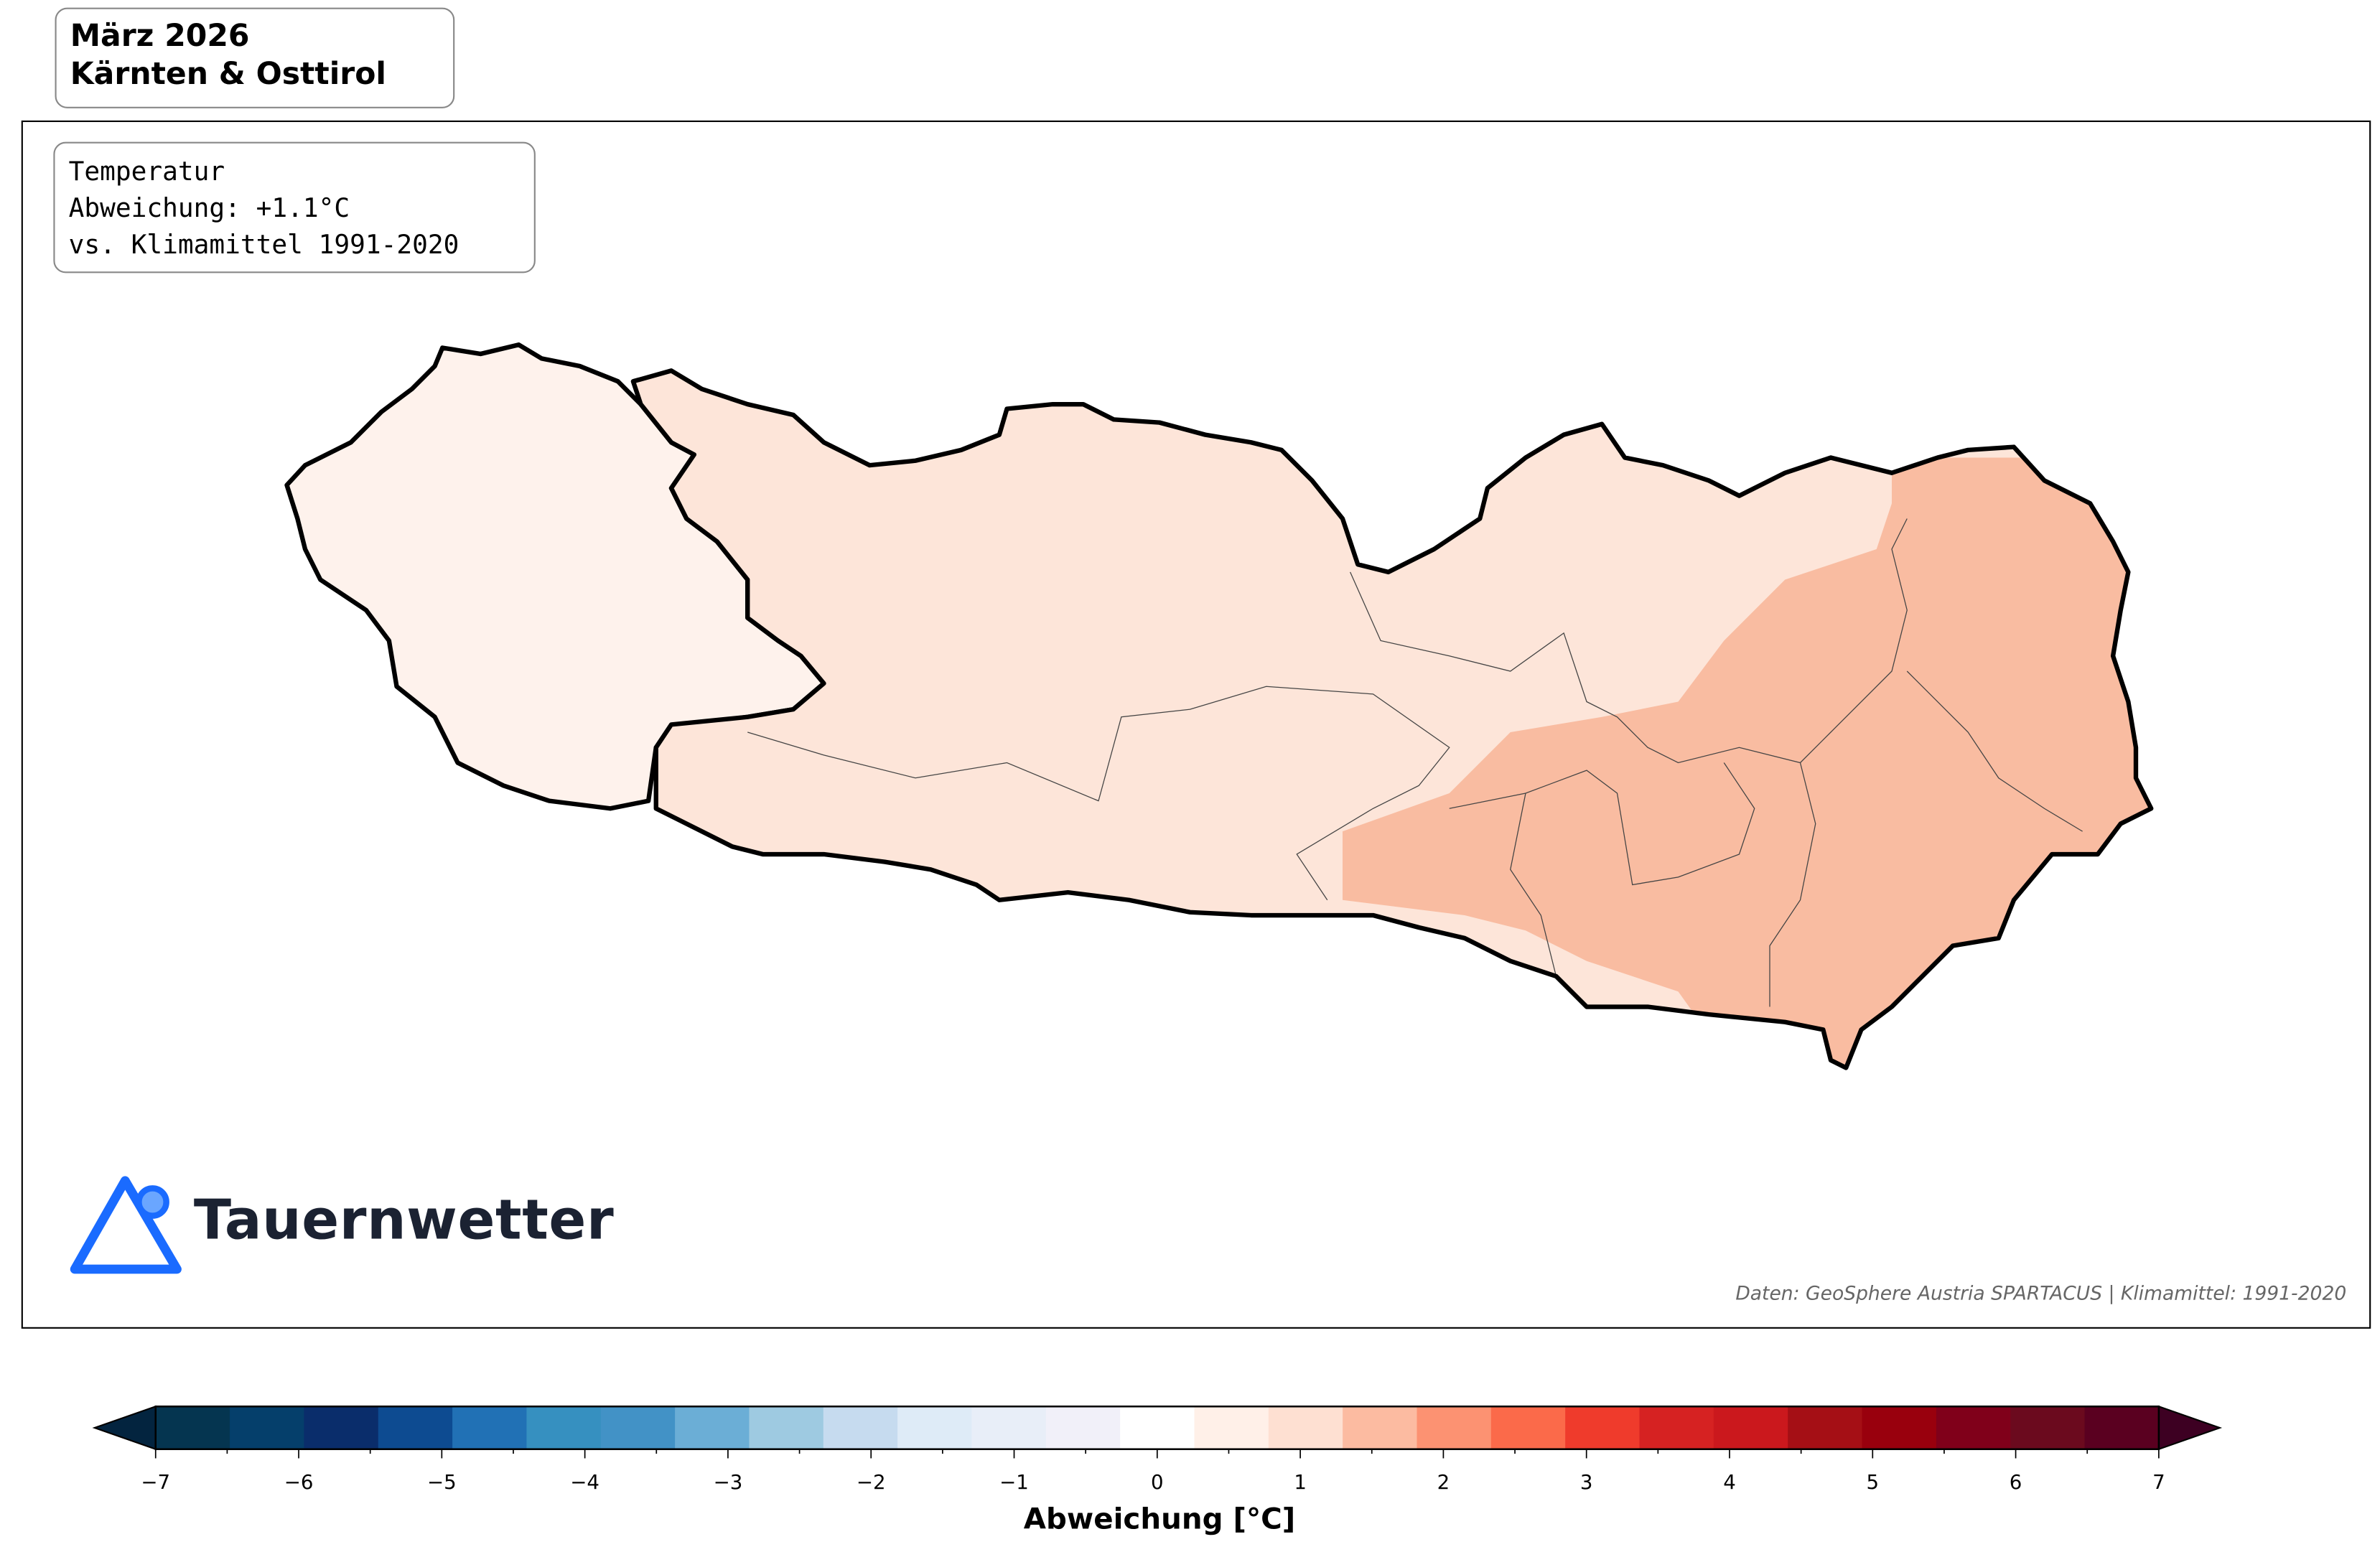 This screenshot has width=2380, height=1552. Describe the element at coordinates (1014, 1482) in the screenshot. I see `colorbar-tick-label: −1` at that location.